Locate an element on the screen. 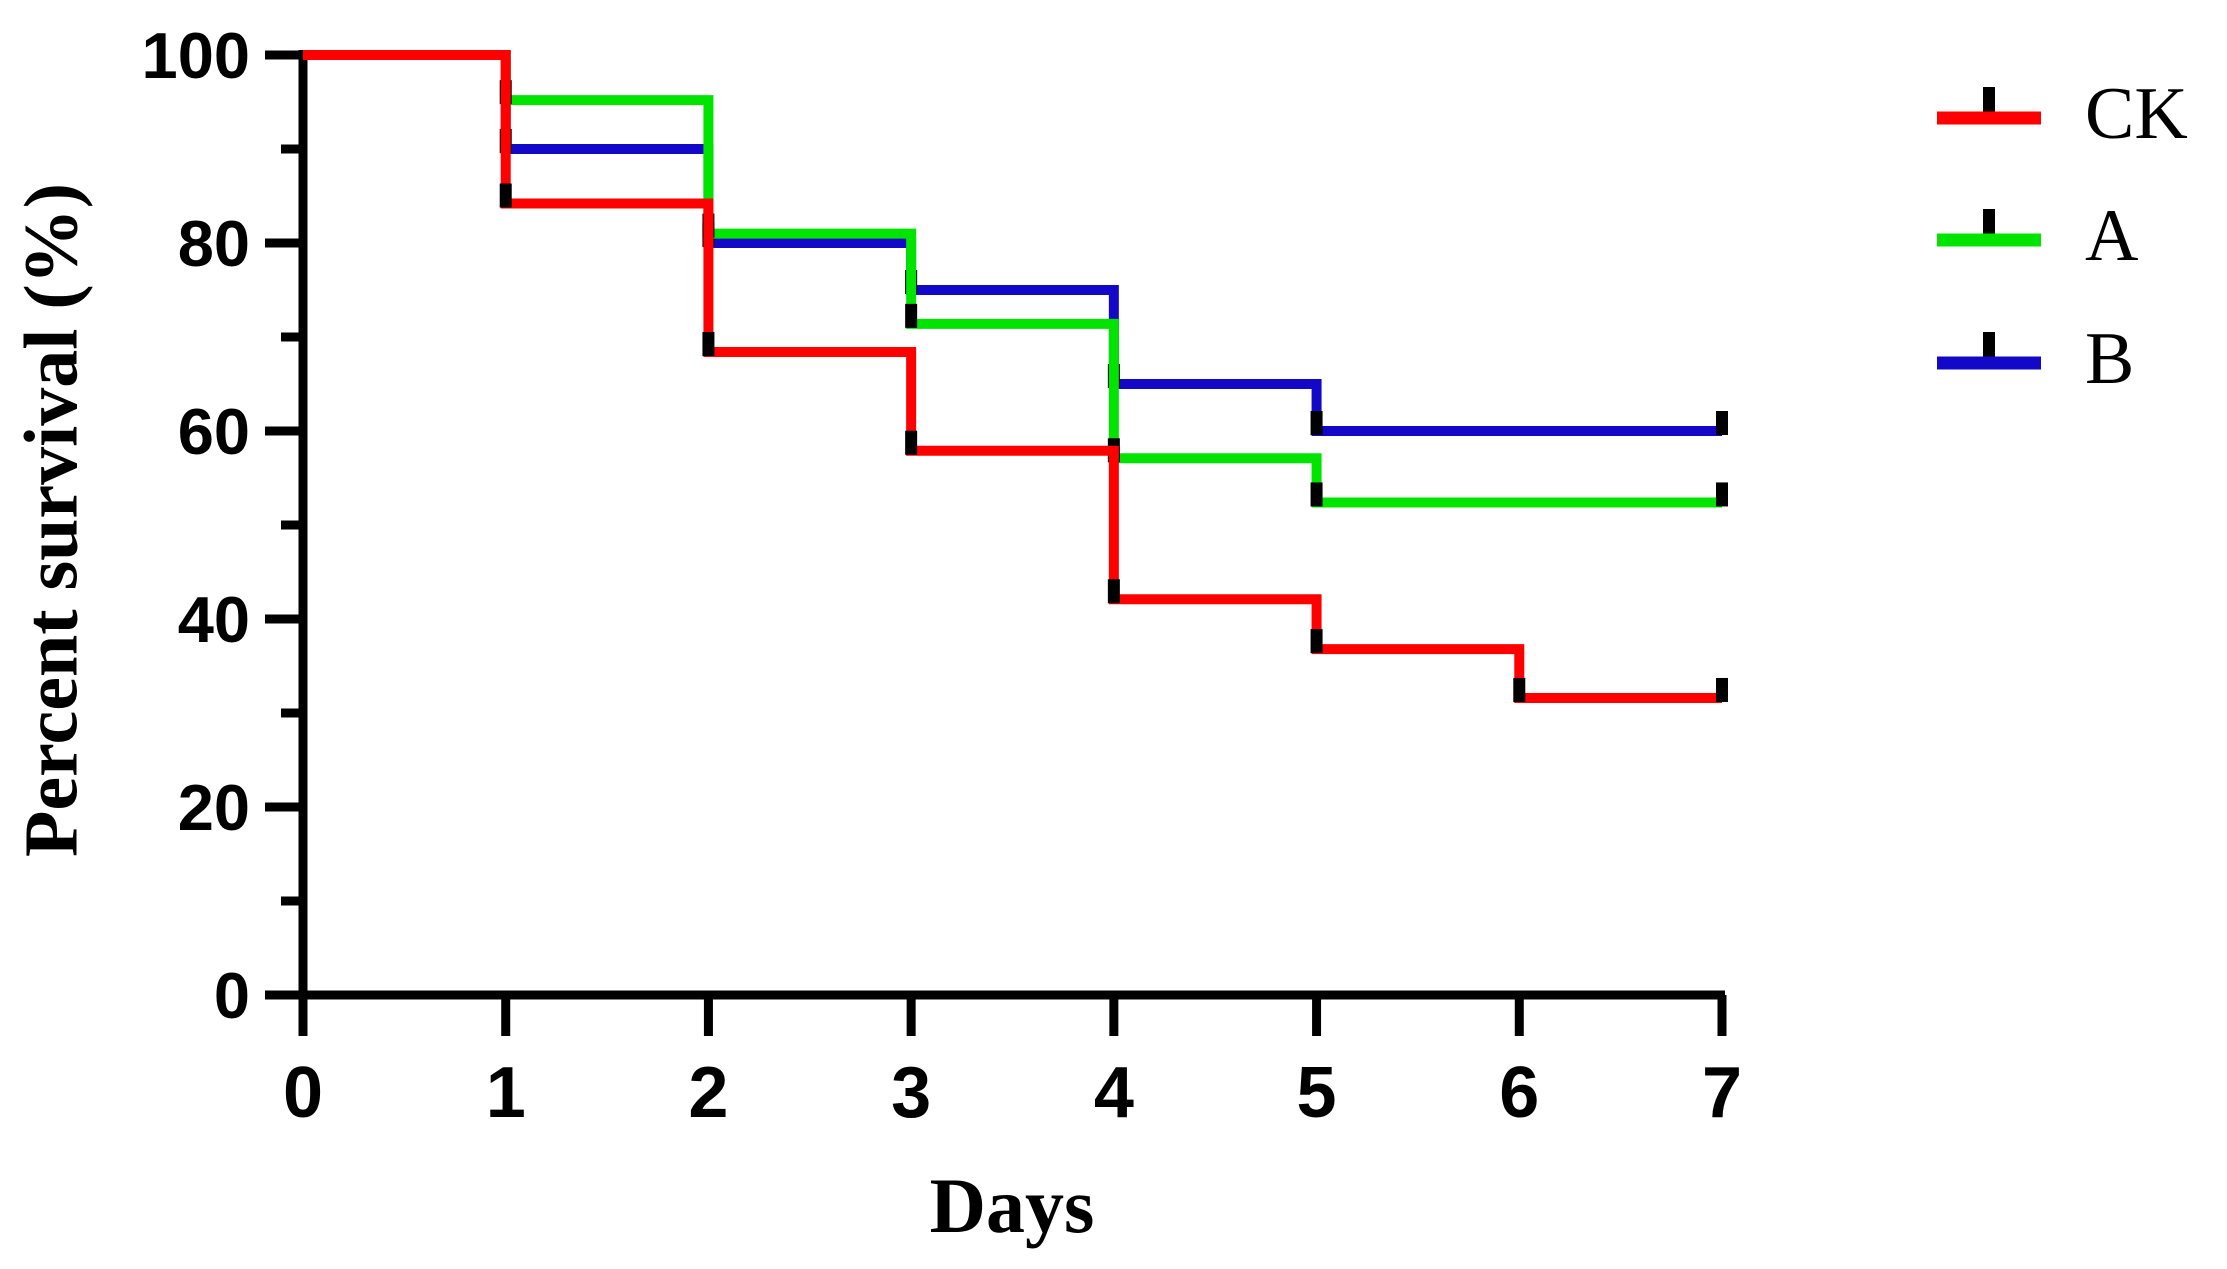  x-tick-label: 2 is located at coordinates (708, 1093).